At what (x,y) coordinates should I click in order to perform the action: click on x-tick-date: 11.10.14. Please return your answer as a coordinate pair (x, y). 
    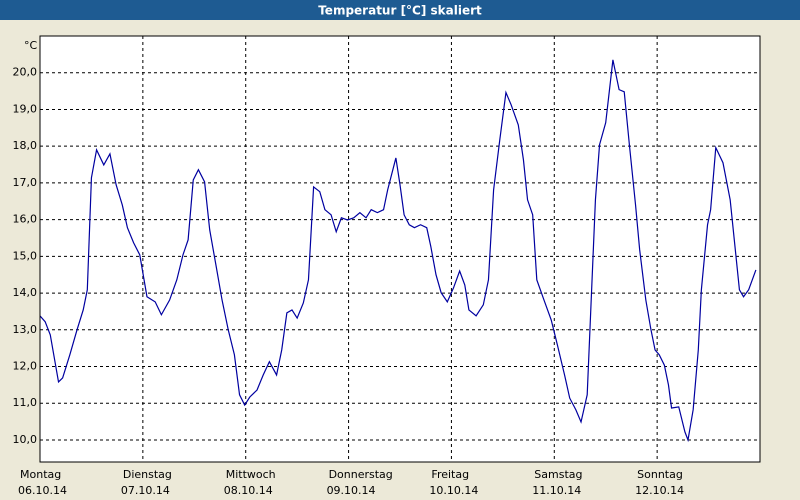
    Looking at the image, I should click on (556, 490).